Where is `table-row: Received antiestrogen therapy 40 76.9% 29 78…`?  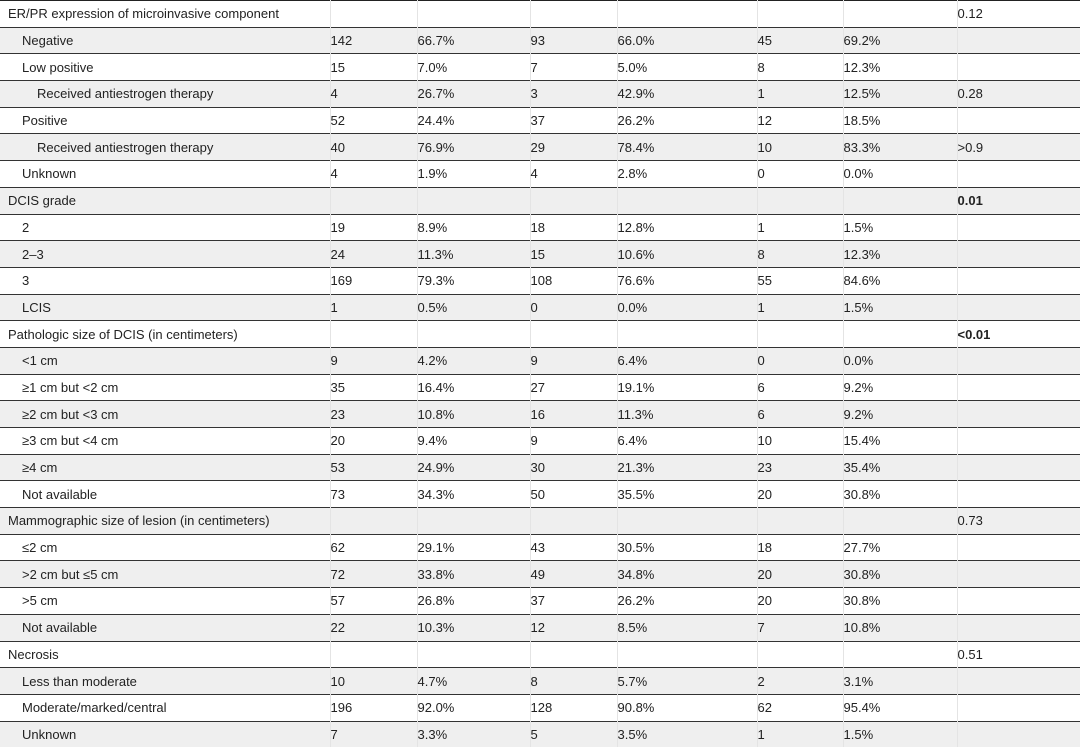 table-row: Received antiestrogen therapy 40 76.9% 29 78… is located at coordinates (540, 147).